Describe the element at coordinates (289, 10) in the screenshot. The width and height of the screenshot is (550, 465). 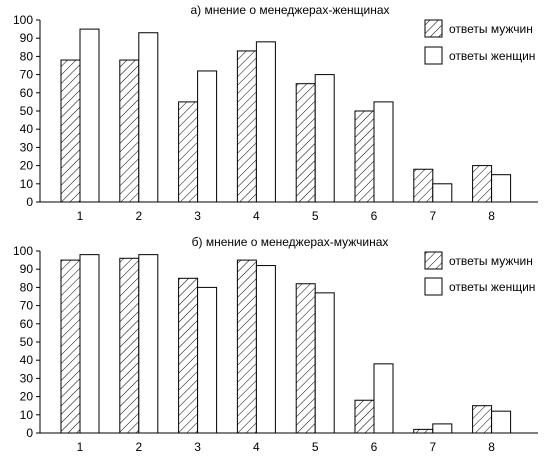
I see `chart-title: а) мнение о менеджерах-женщинах` at that location.